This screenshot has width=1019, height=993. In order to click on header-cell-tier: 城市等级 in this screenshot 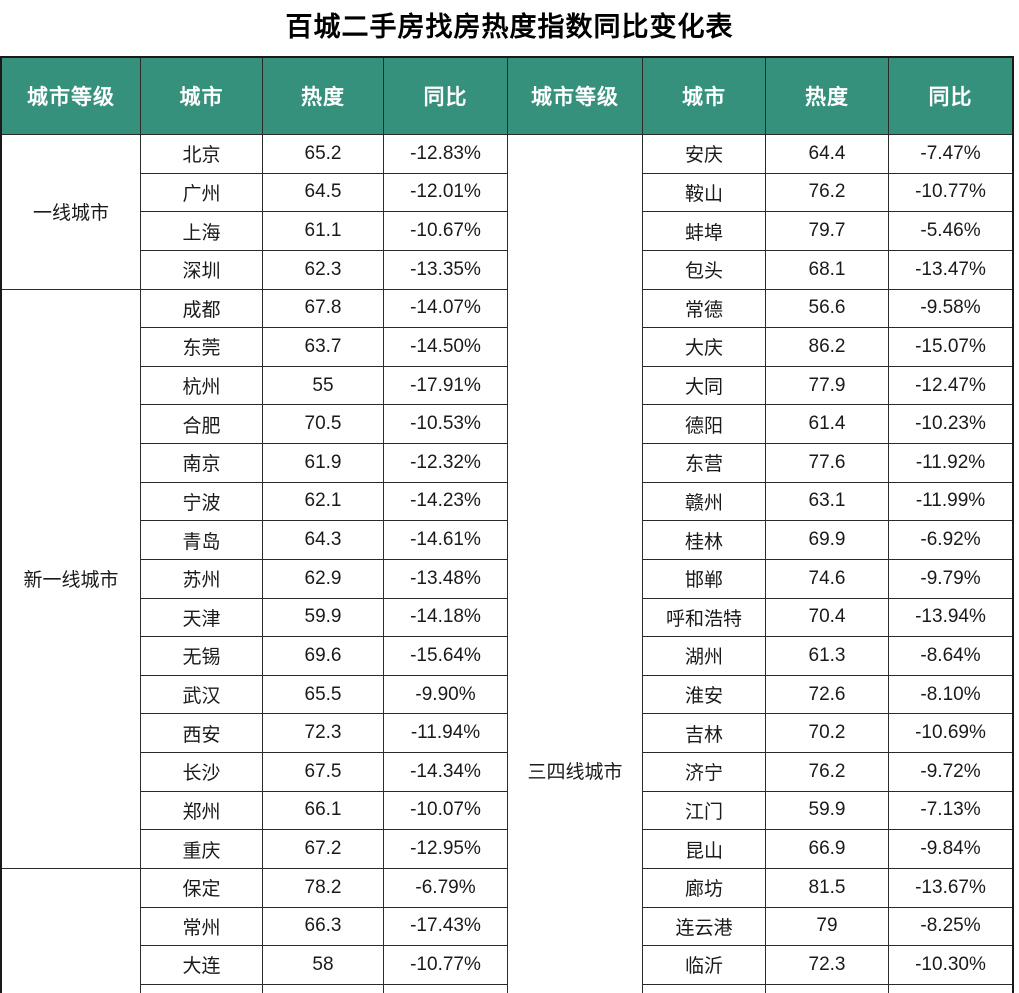, I will do `click(71, 96)`.